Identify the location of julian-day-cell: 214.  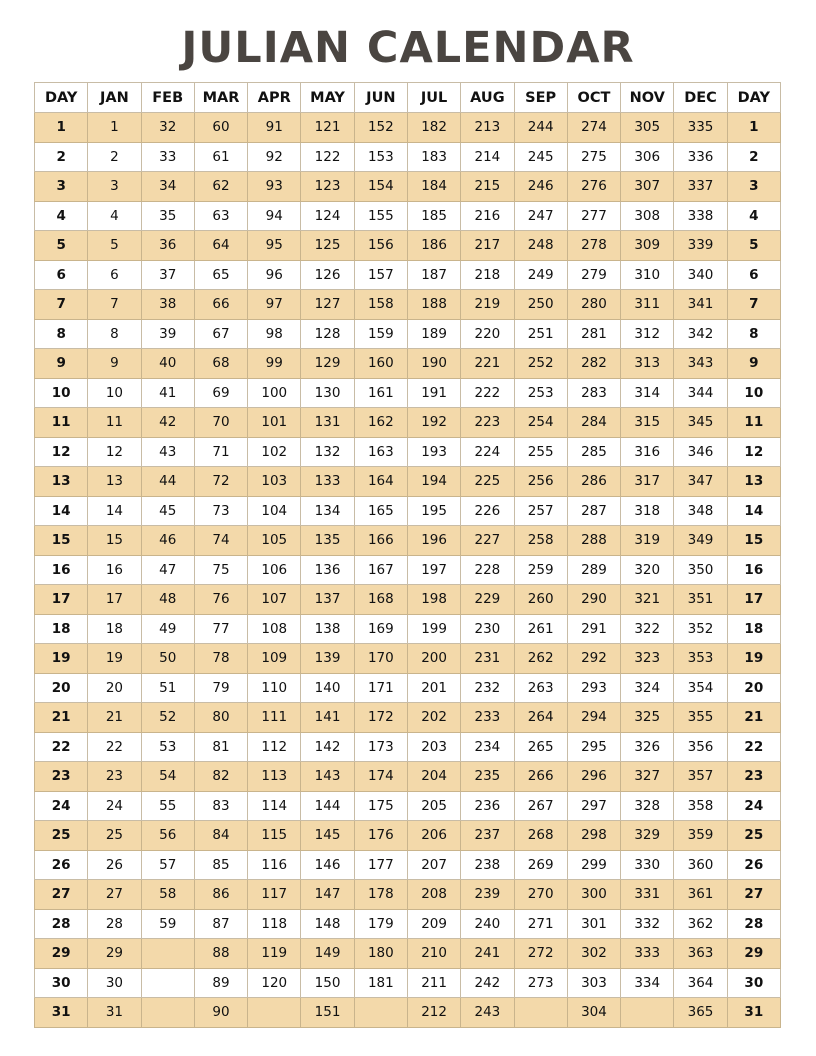
(487, 156).